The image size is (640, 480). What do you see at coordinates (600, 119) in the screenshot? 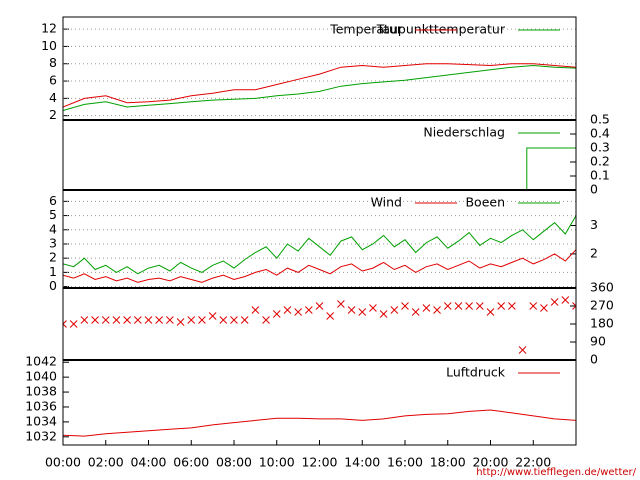
I see `y-tick-label: 0.5` at bounding box center [600, 119].